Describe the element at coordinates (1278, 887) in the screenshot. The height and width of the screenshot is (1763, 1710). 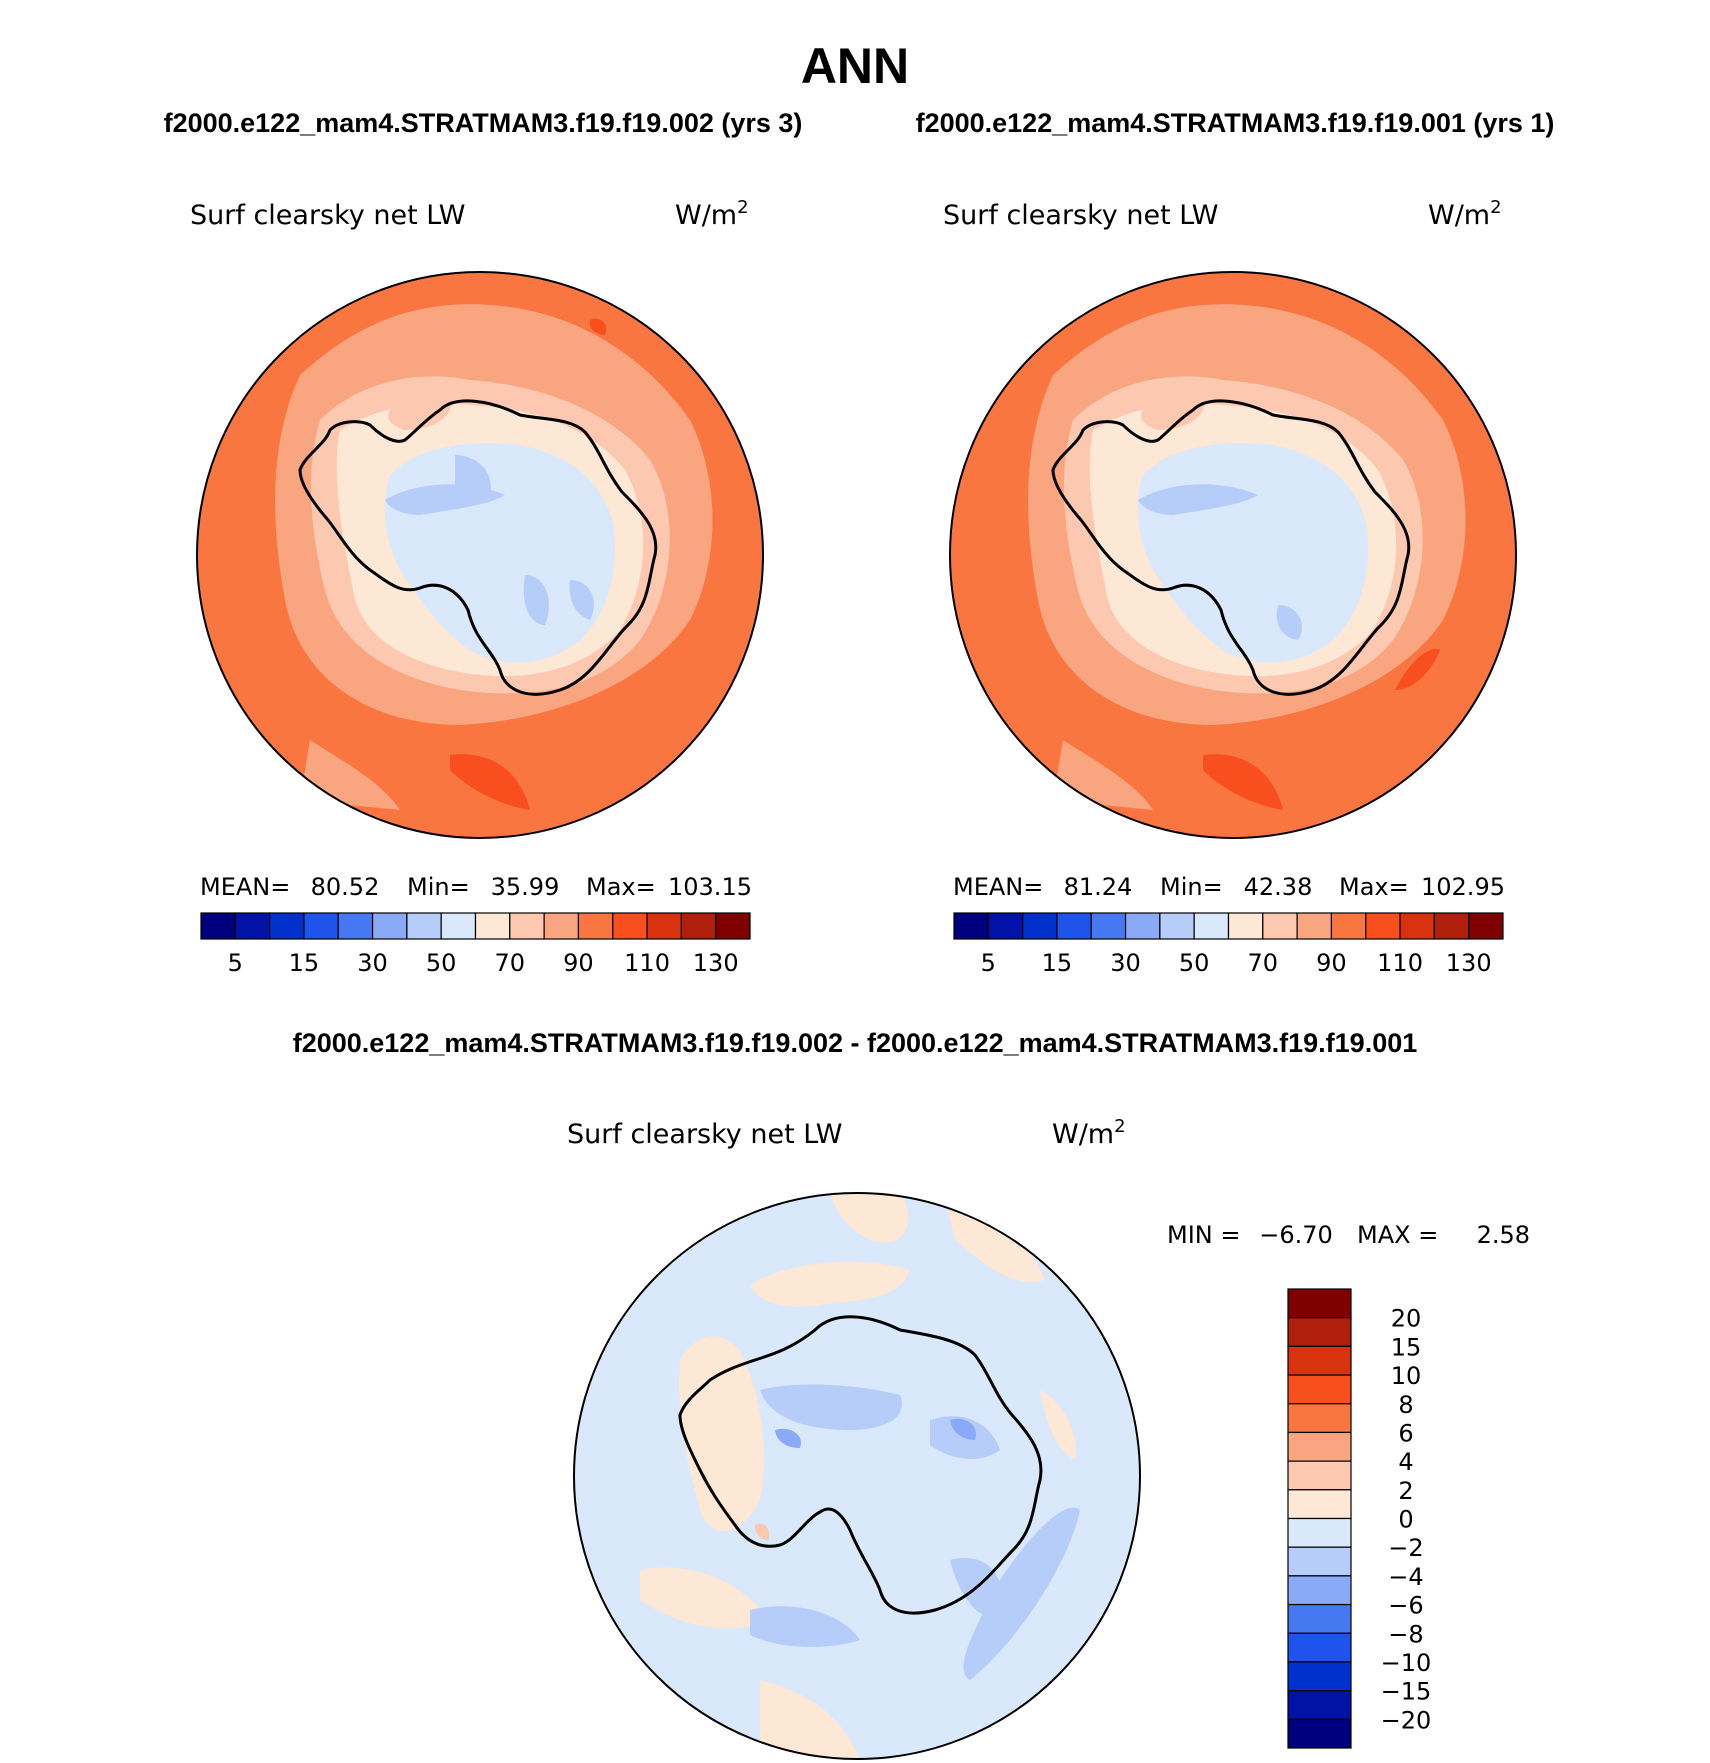
I see `min-value: 42.38` at that location.